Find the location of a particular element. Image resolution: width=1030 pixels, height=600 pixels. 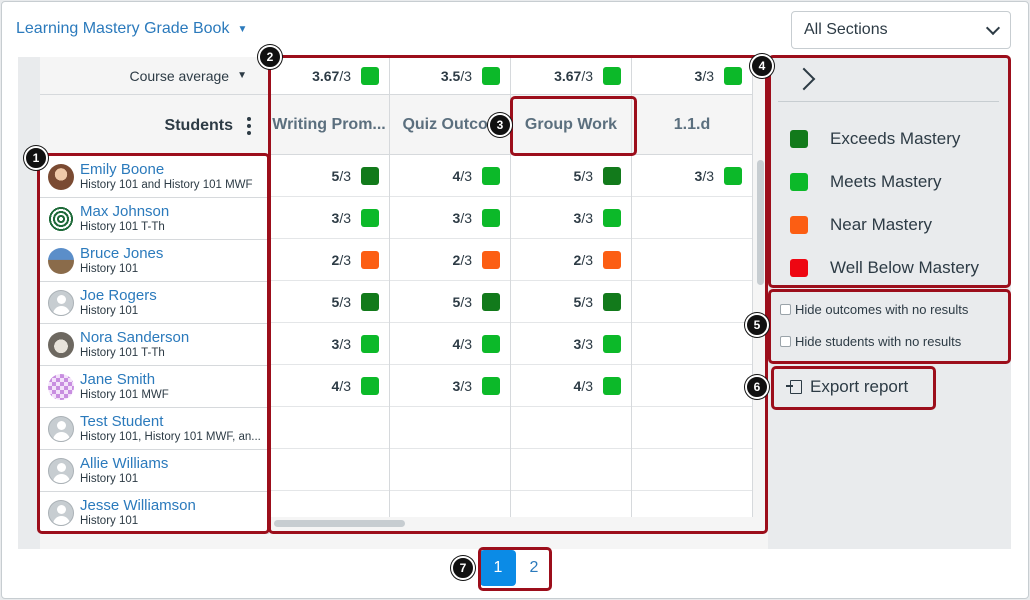

score-text: 5/3 is located at coordinates (341, 176).